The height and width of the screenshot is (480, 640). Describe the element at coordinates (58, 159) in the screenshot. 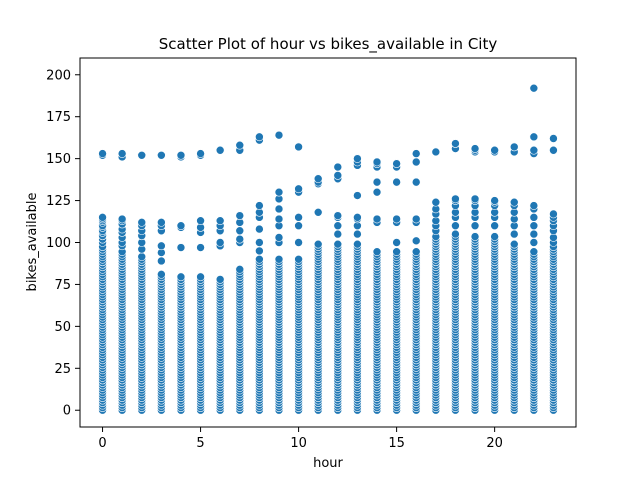

I see `y-tick-label: 150` at that location.